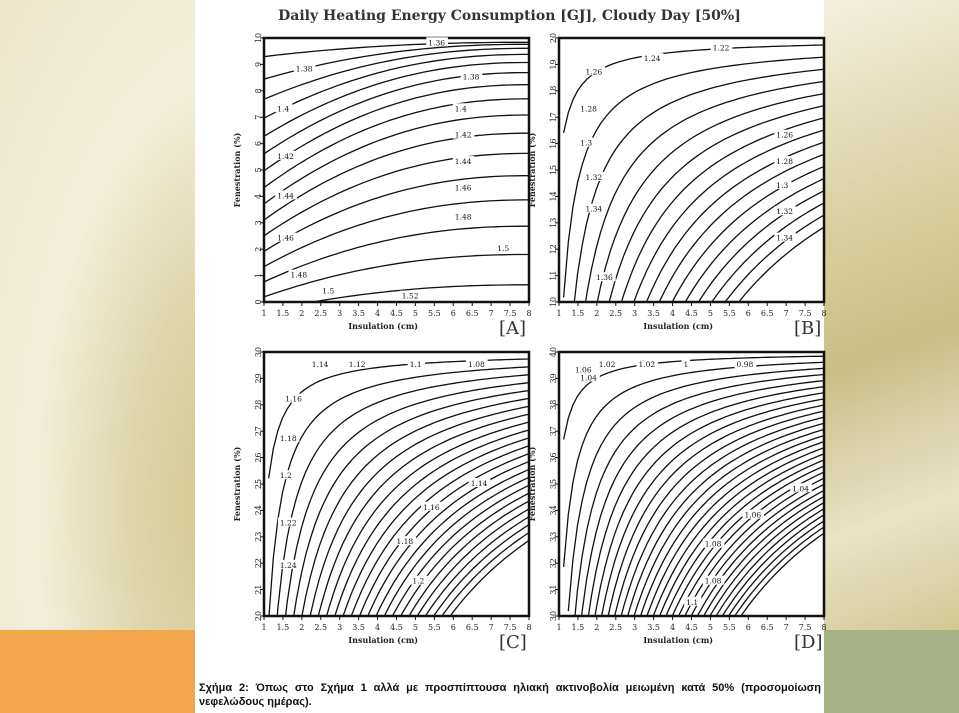 Image resolution: width=959 pixels, height=713 pixels. Describe the element at coordinates (263, 313) in the screenshot. I see `x-tick-label: 1` at that location.